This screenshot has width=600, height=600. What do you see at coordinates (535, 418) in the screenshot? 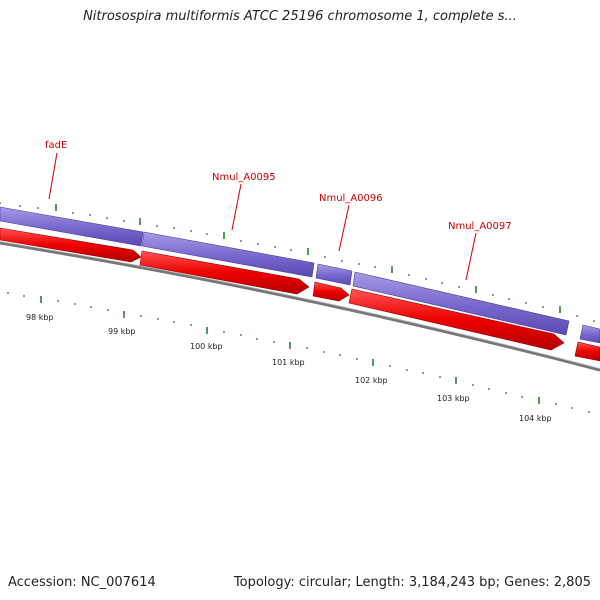
I see `scale-label: 104 kbp` at bounding box center [535, 418].